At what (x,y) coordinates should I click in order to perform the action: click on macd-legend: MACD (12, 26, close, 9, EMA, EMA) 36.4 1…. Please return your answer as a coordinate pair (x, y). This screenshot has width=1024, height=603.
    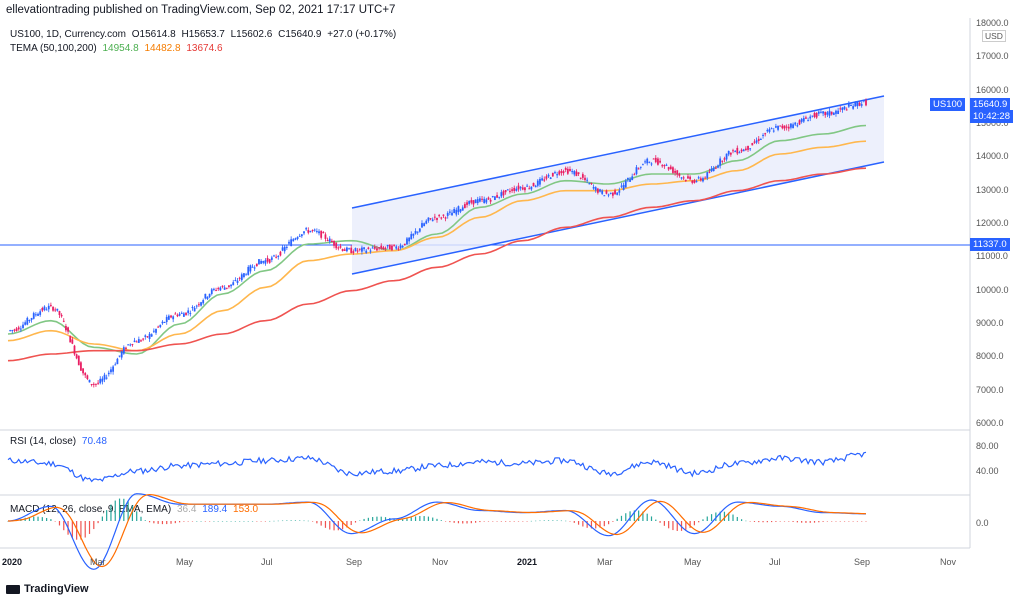
    Looking at the image, I should click on (135, 509).